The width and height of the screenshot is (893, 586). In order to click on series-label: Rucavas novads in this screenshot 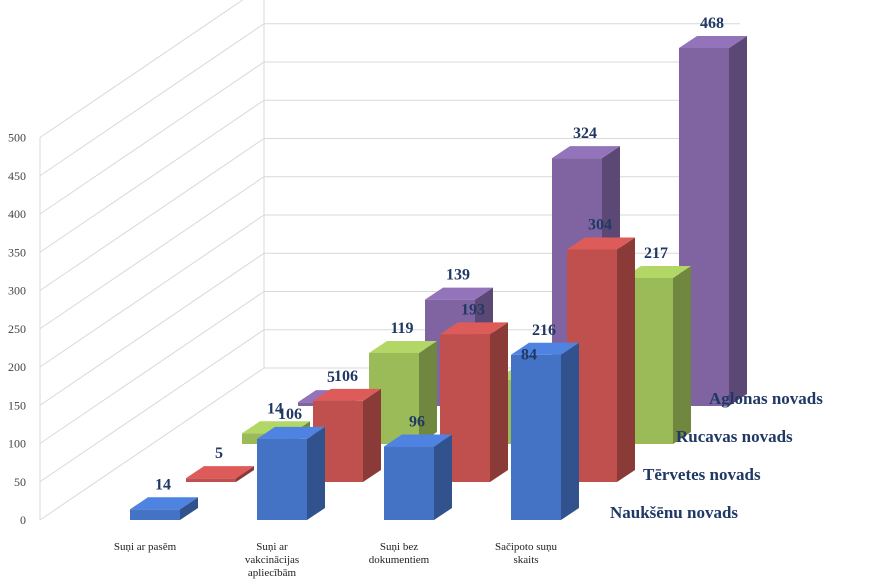, I will do `click(734, 436)`.